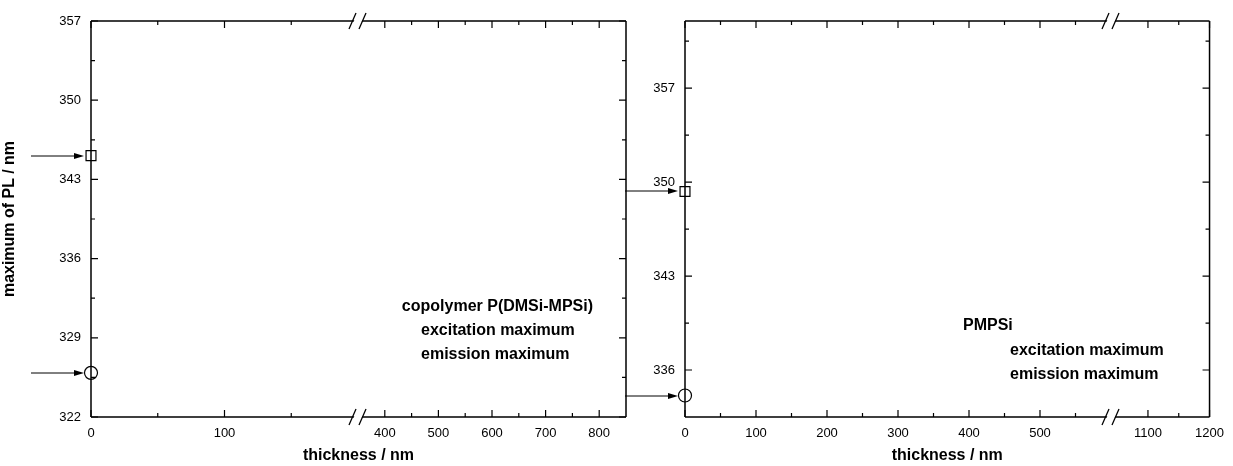 The image size is (1233, 466). I want to click on x-tick-label: 800, so click(599, 433).